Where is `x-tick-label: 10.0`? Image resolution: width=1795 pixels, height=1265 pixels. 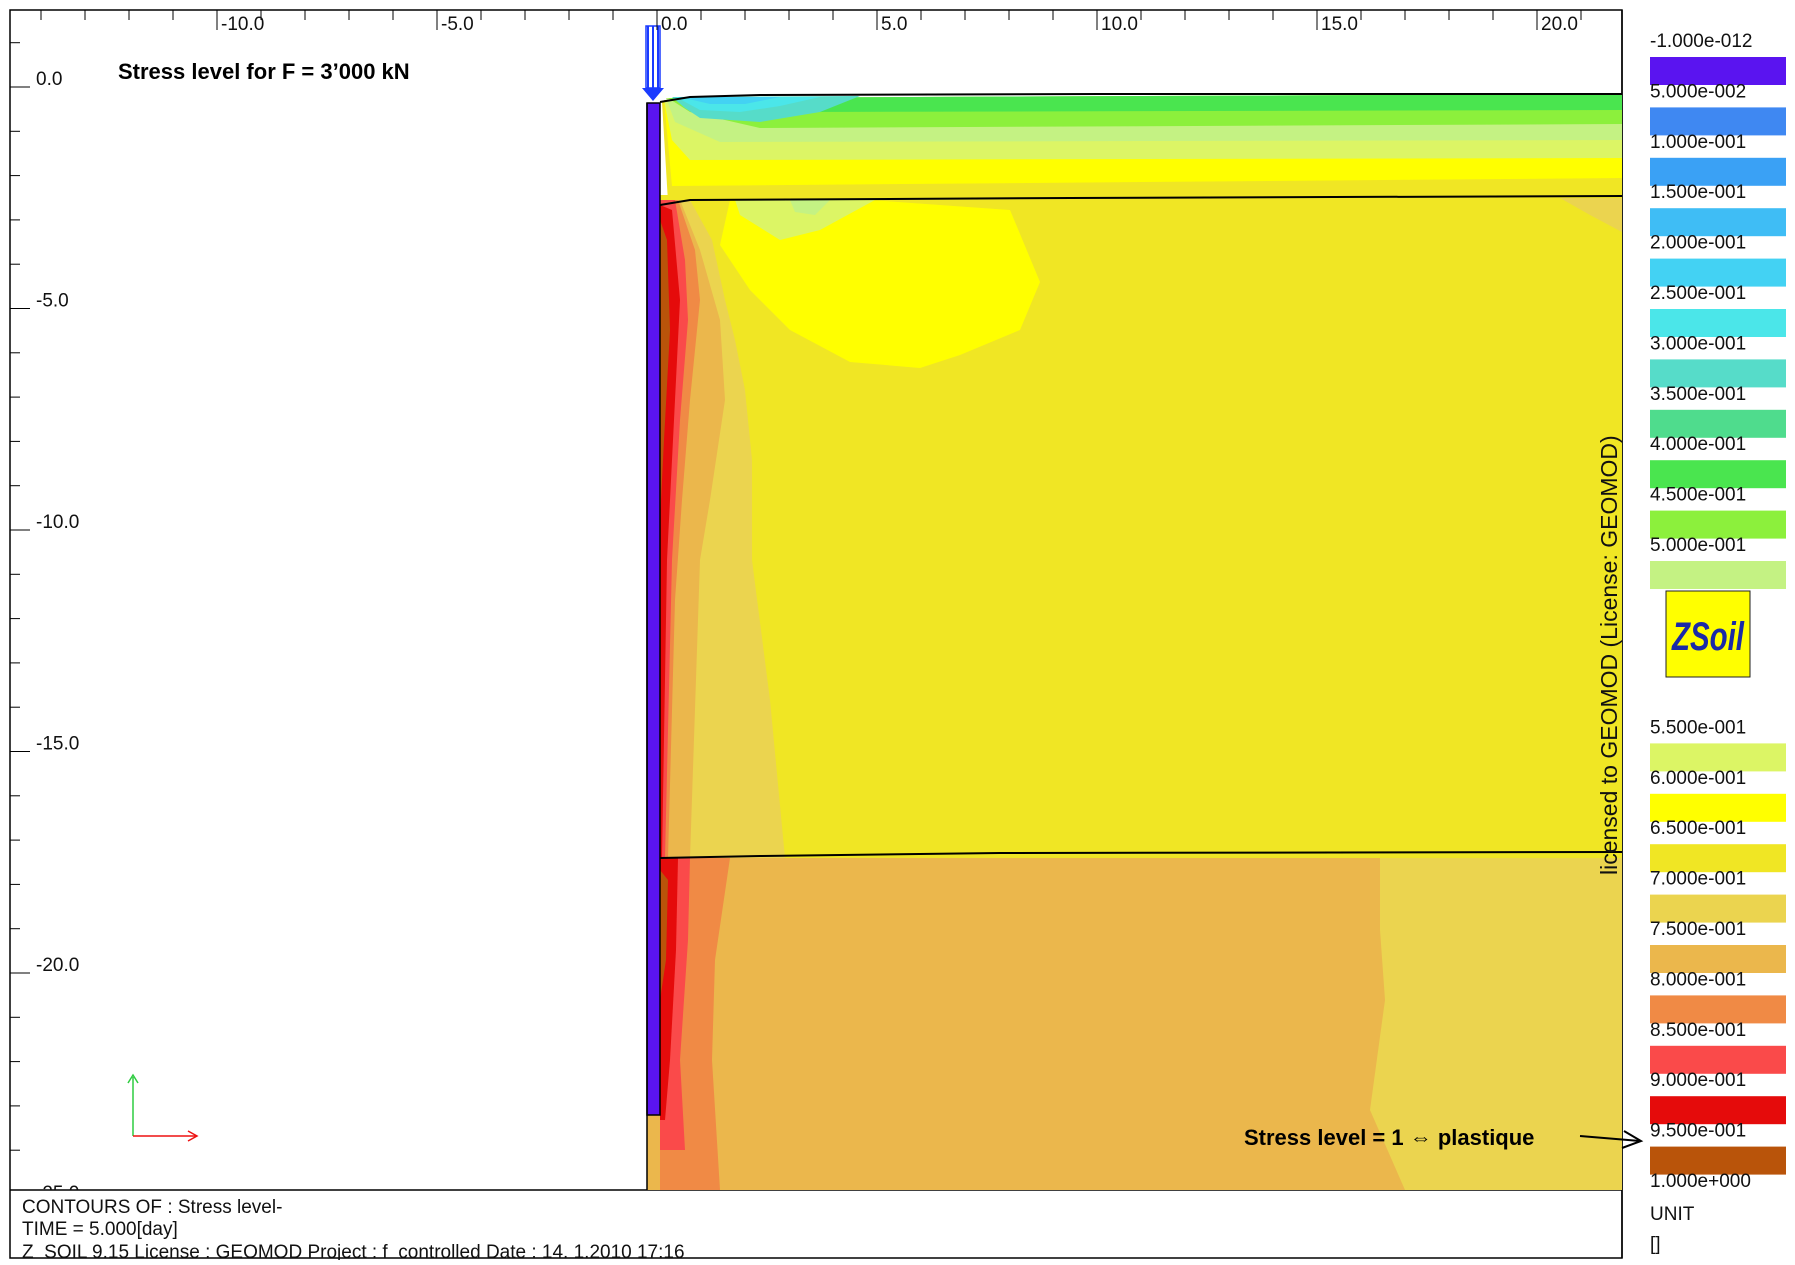
x-tick-label: 10.0 is located at coordinates (1119, 24).